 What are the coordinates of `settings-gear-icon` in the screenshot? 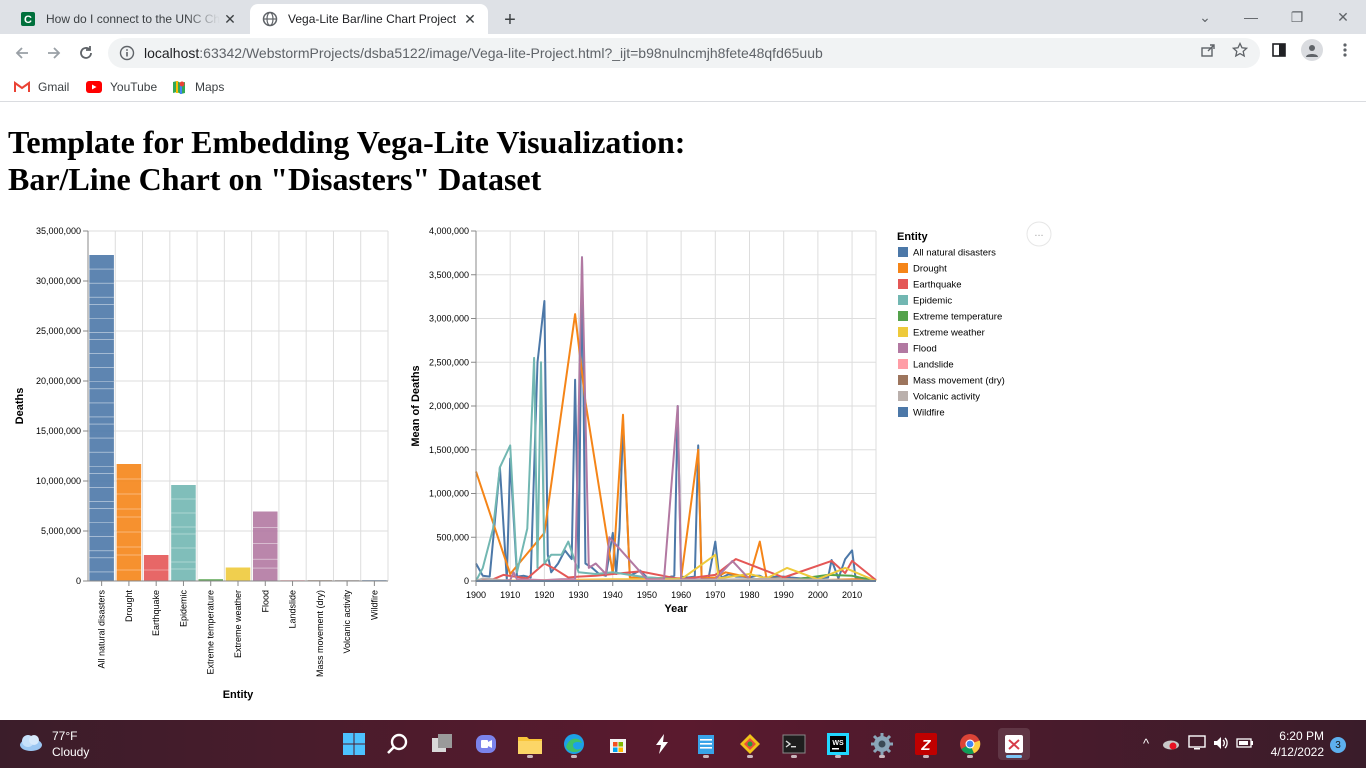 It's located at (882, 744).